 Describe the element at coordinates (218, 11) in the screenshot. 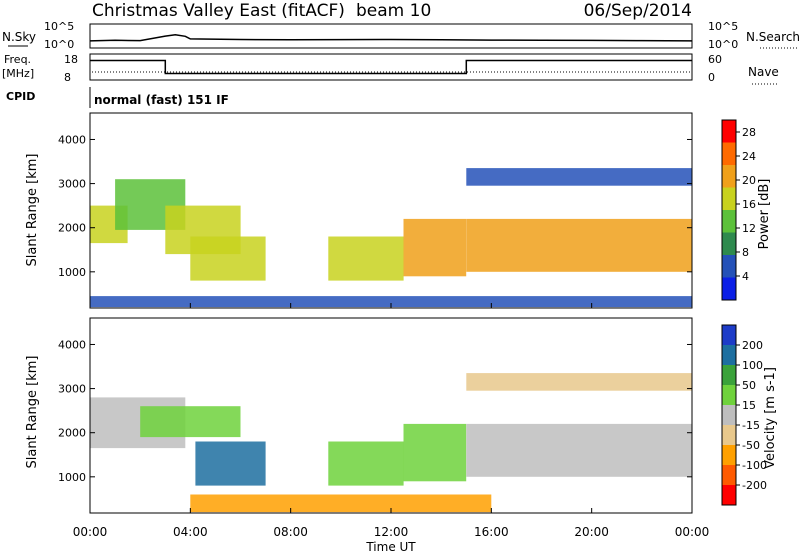

I see `plot-title: Christmas Valley East (fitACF)` at that location.